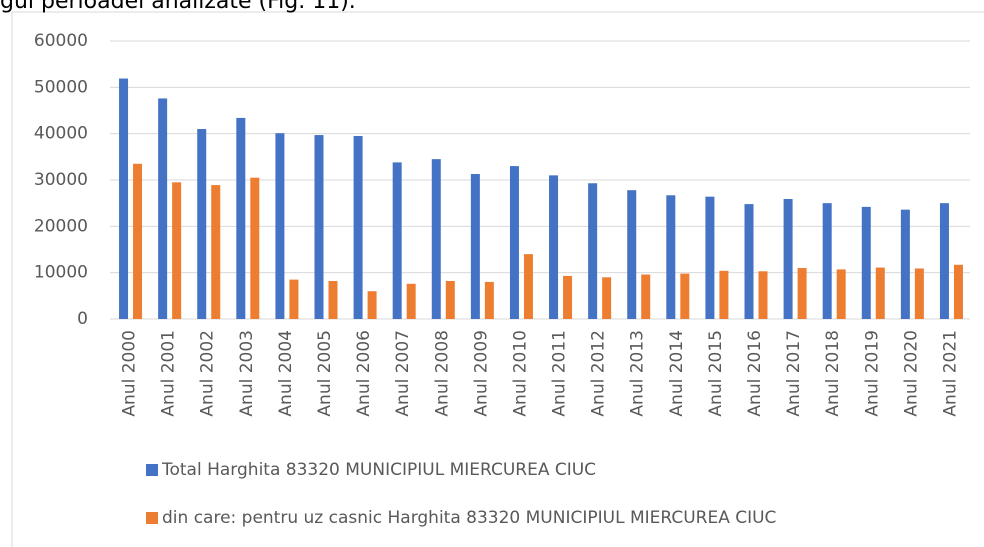 Image resolution: width=984 pixels, height=547 pixels. Describe the element at coordinates (169, 373) in the screenshot. I see `x-tick-label: Anul 2001` at that location.